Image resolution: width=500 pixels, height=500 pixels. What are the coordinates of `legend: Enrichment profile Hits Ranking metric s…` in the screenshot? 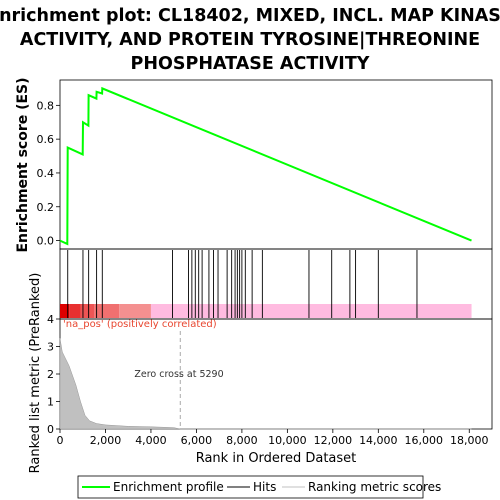 It's located at (259, 487).